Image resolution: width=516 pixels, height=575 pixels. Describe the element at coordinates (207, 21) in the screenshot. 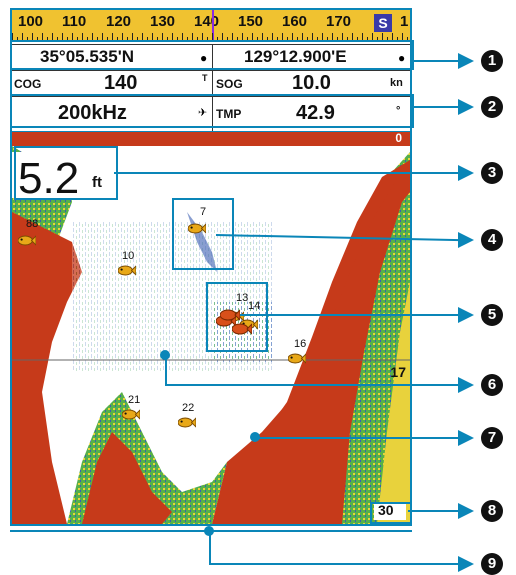

I see `compass-number: 140` at that location.